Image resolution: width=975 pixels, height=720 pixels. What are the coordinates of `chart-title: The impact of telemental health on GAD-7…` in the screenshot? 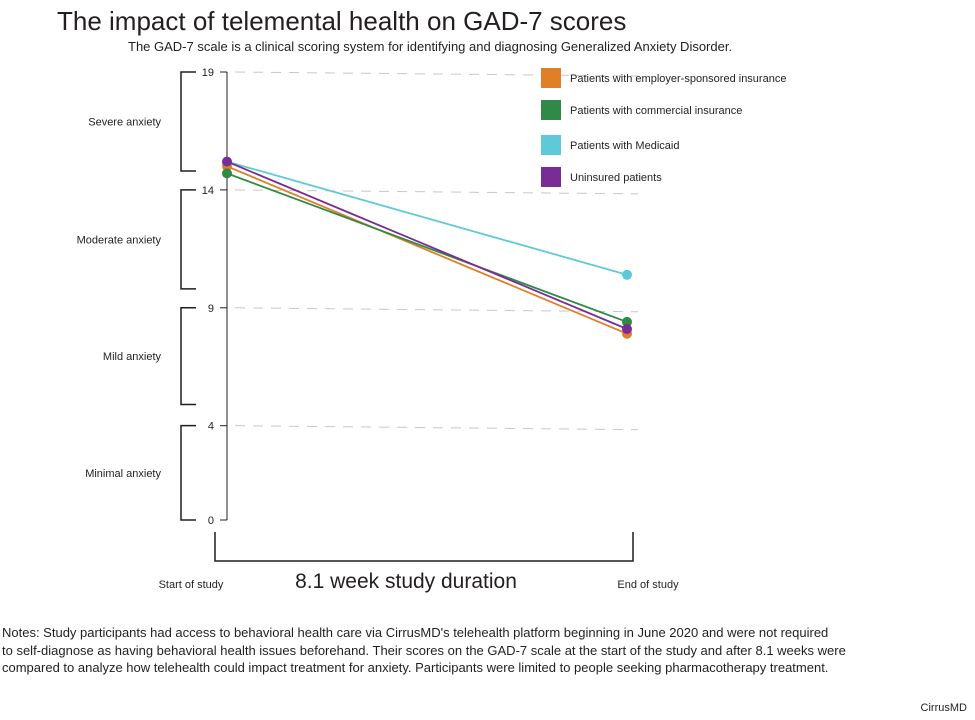 It's located at (342, 21).